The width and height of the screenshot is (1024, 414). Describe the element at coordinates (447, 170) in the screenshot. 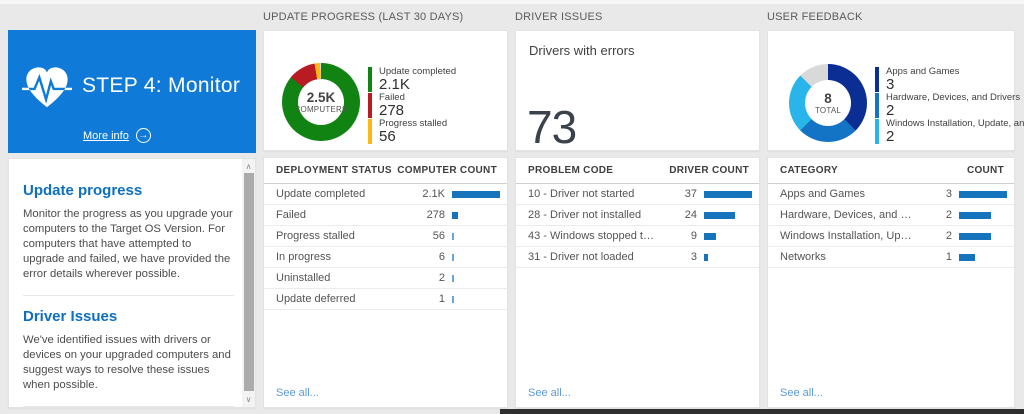

I see `column-header-computer-count: COMPUTER COUNT` at that location.